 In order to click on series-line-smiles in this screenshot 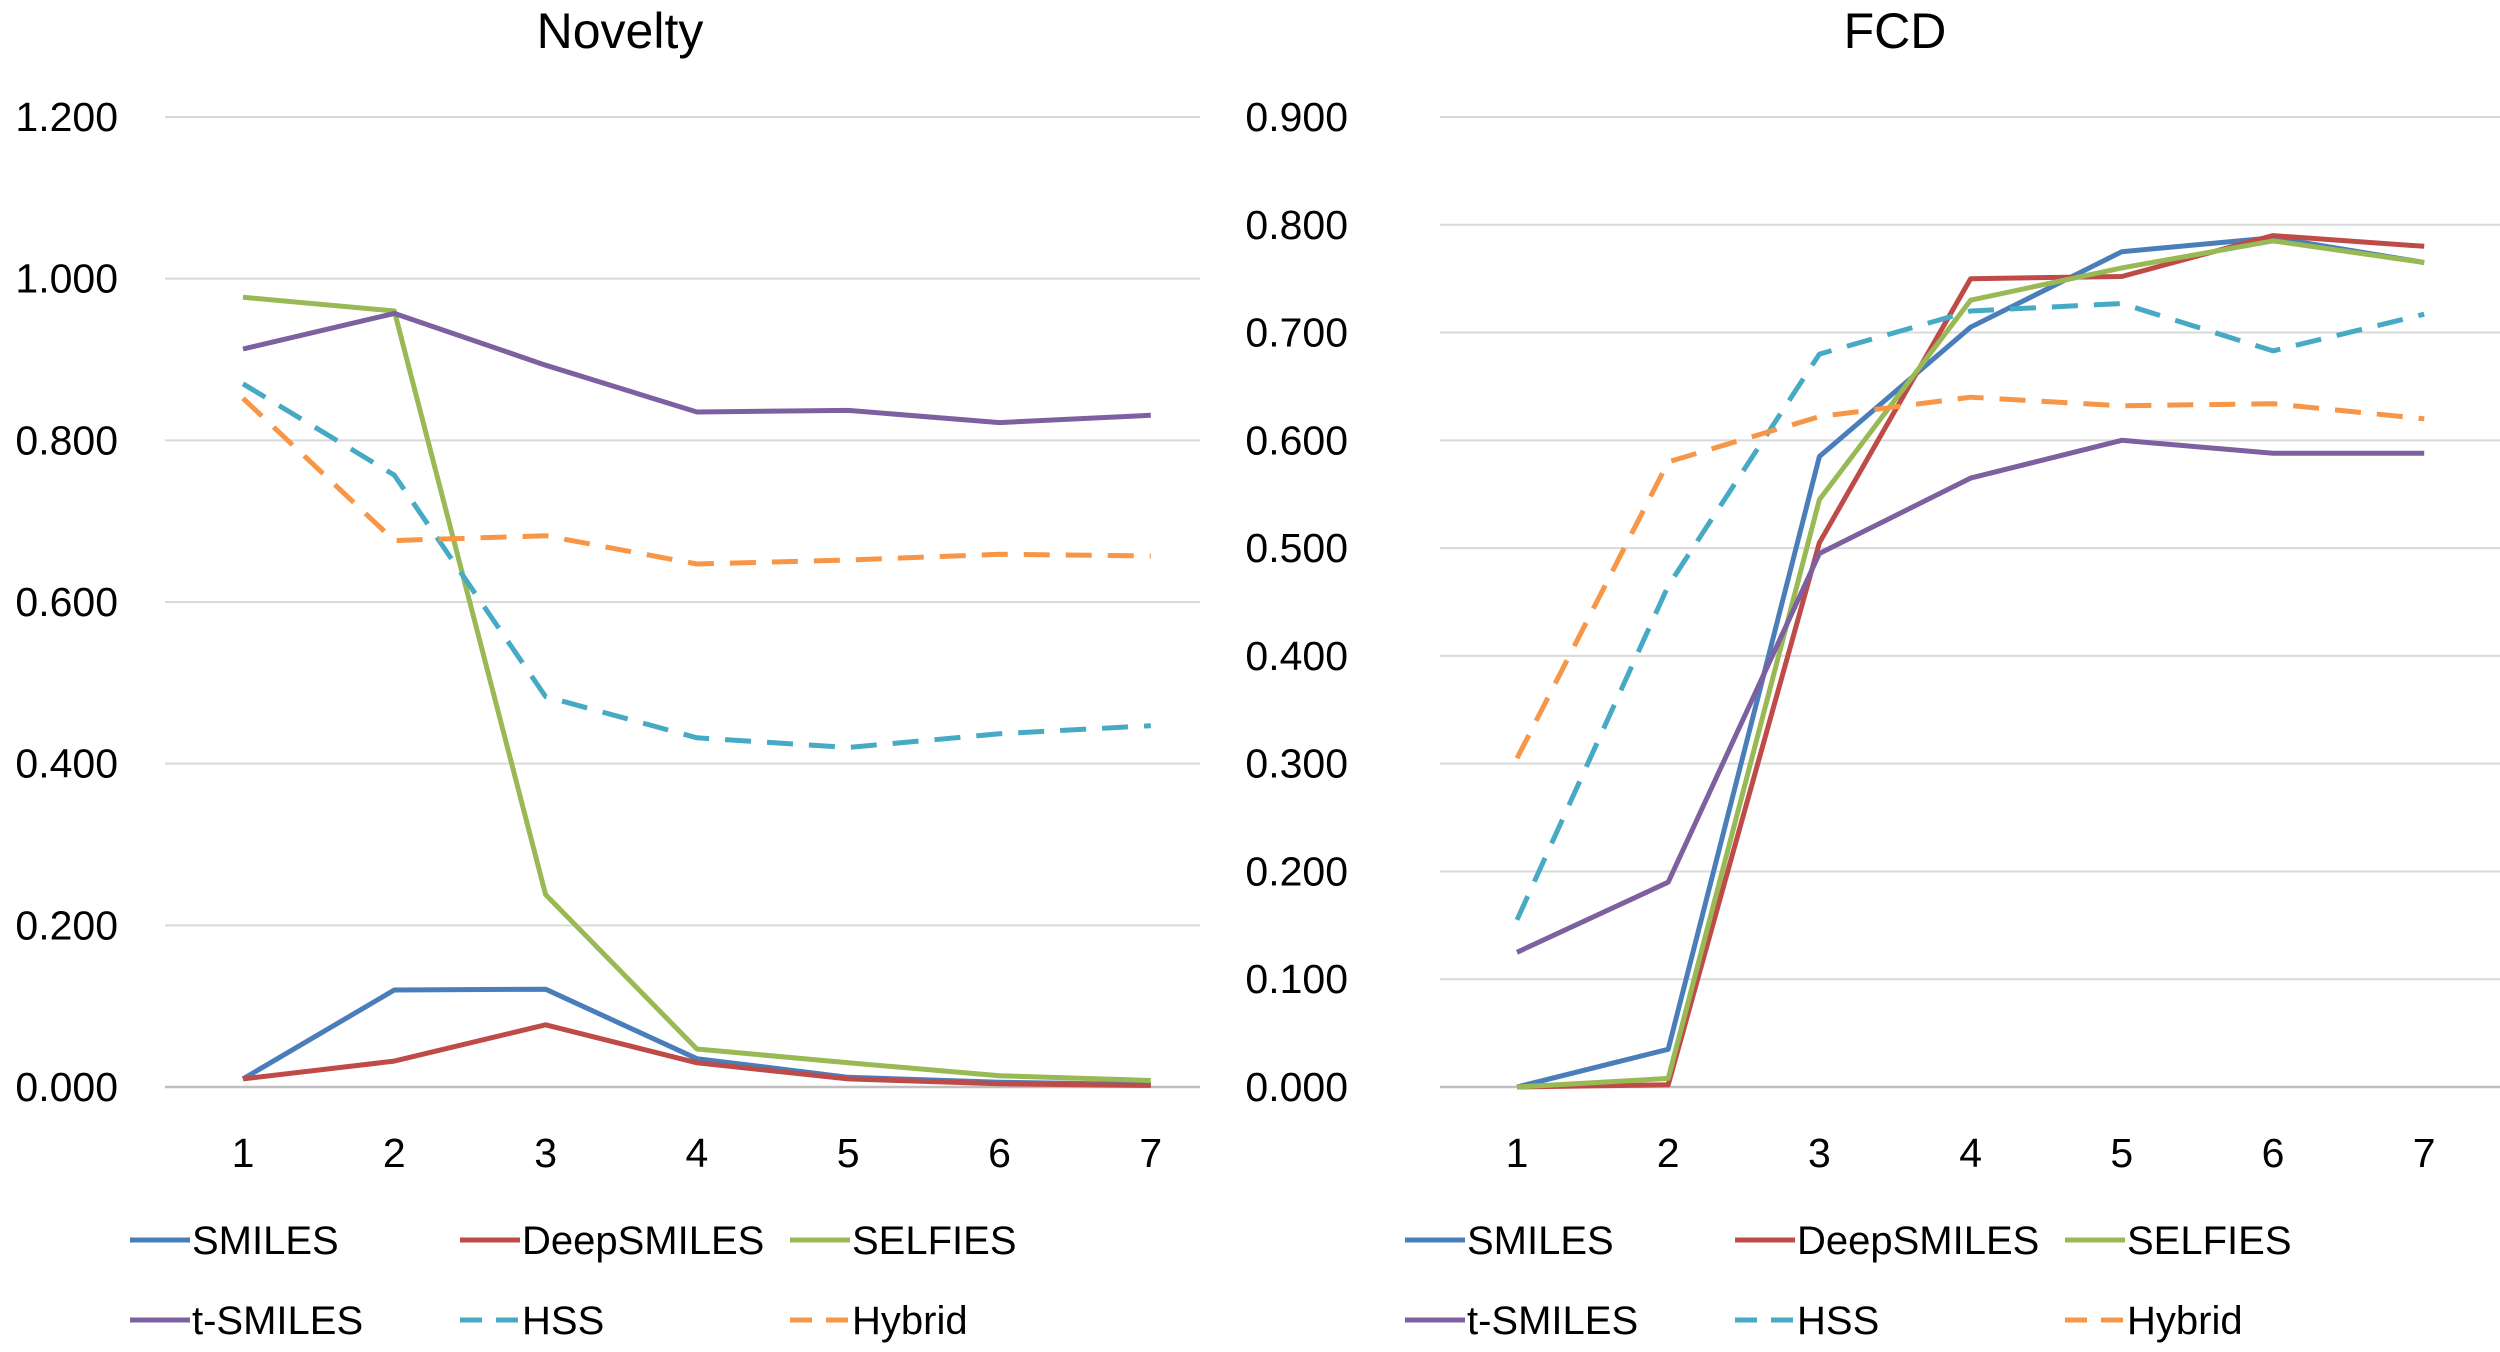, I will do `click(696, 1037)`.